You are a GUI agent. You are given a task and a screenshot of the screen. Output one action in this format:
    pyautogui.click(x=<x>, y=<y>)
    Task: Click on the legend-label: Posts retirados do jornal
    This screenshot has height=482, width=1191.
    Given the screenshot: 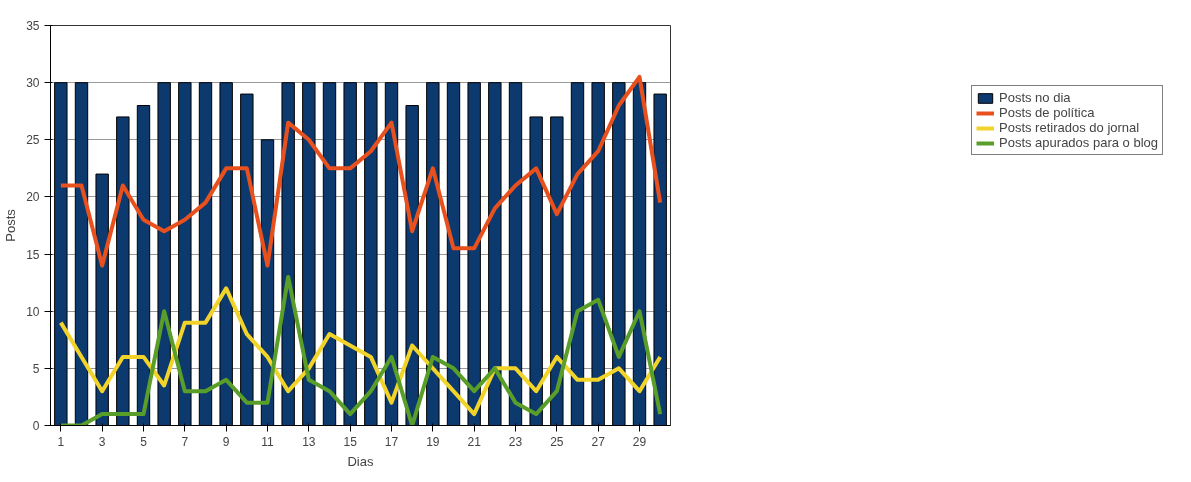 What is the action you would take?
    pyautogui.click(x=1069, y=127)
    